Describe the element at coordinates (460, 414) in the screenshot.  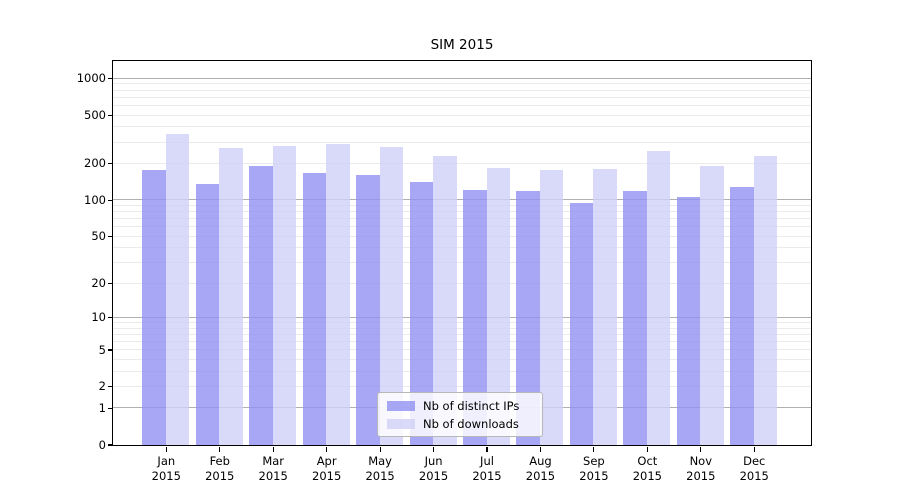
I see `legend: Nb of distinct IPs Nb of downloads` at that location.